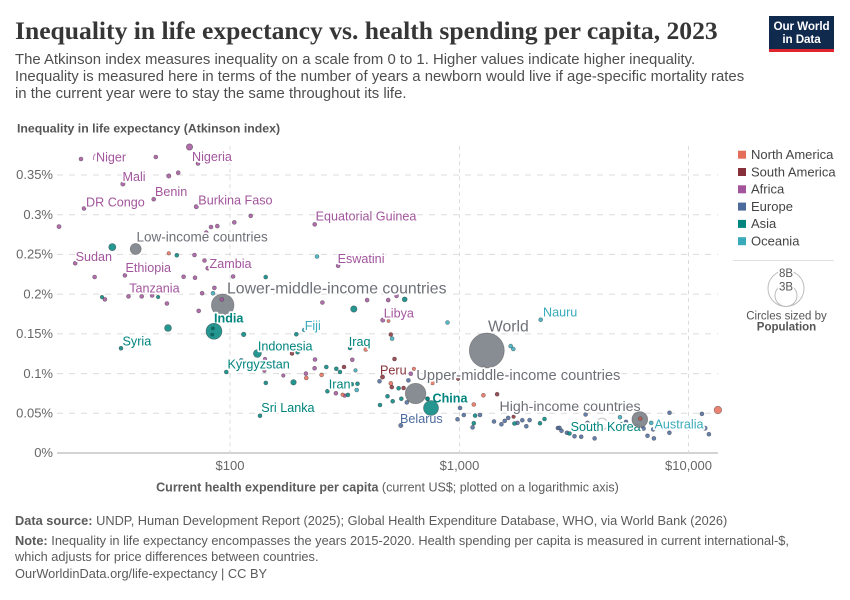 The width and height of the screenshot is (850, 600). What do you see at coordinates (285, 346) in the screenshot?
I see `svg-text: Indonesia` at bounding box center [285, 346].